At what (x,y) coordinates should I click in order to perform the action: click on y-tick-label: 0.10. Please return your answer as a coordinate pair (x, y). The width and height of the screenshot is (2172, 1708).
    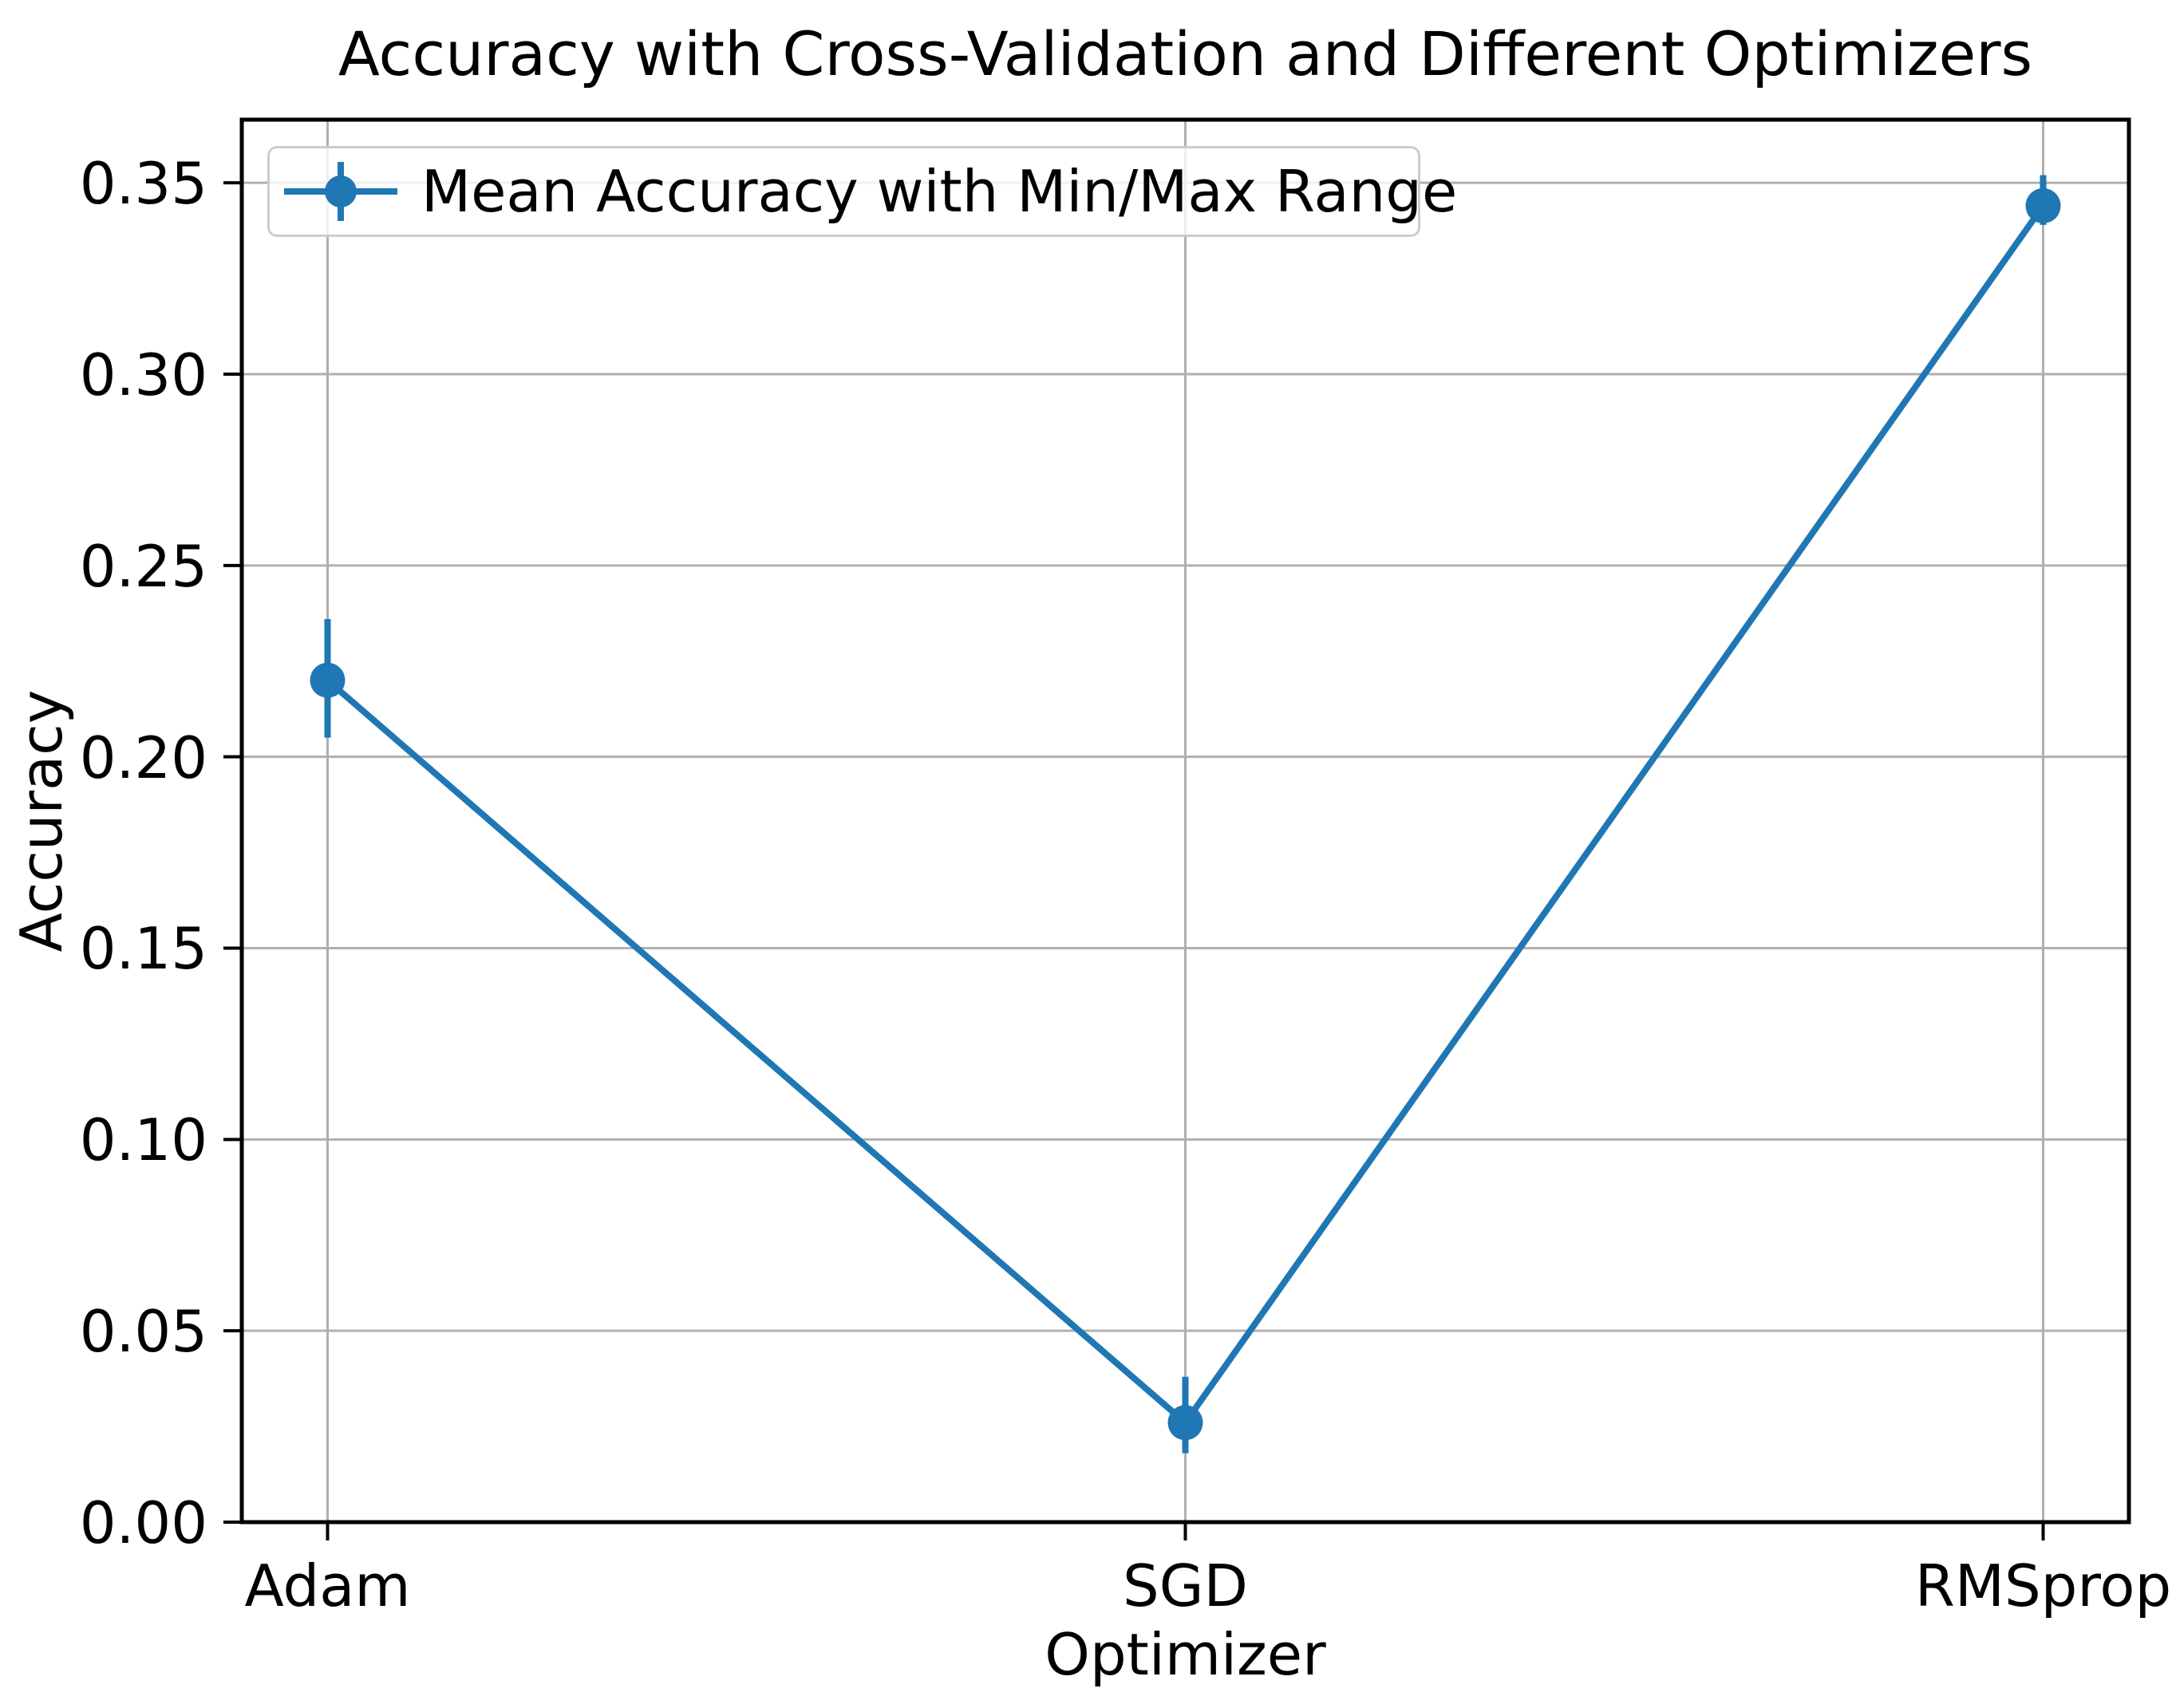
    Looking at the image, I should click on (143, 1140).